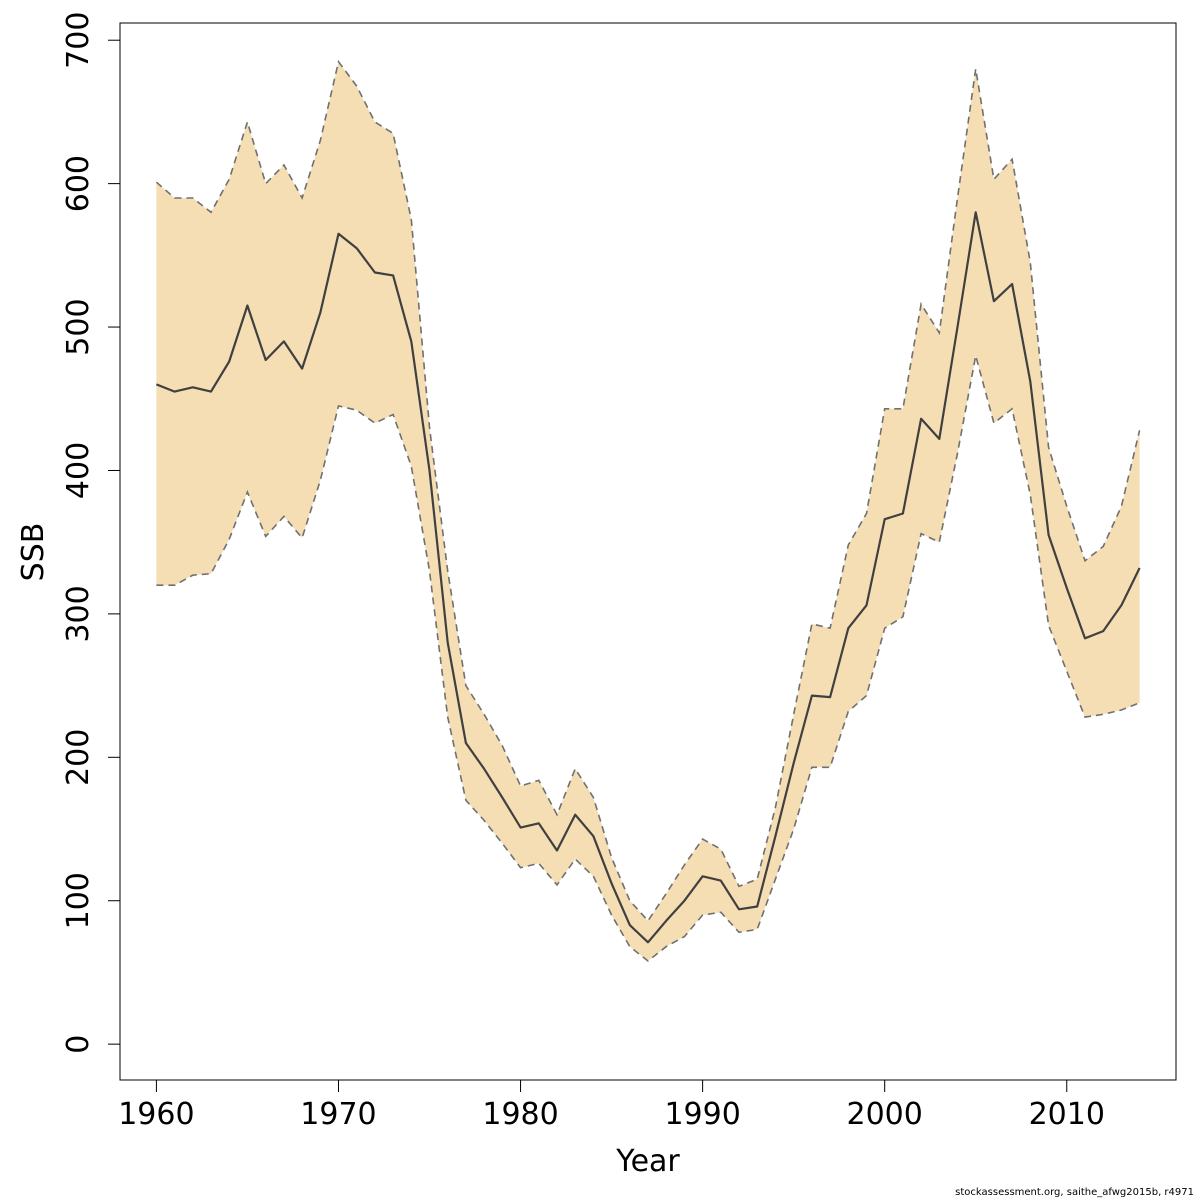  What do you see at coordinates (33, 552) in the screenshot?
I see `y-axis-title: SSB` at bounding box center [33, 552].